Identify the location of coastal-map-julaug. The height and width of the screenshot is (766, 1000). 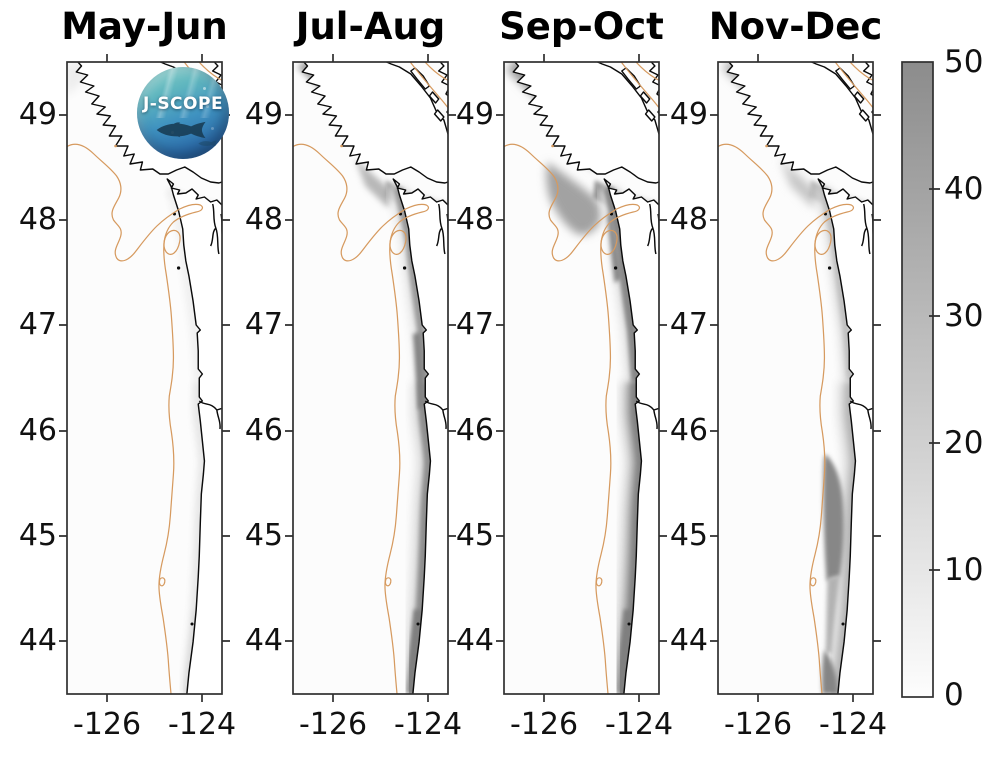
(370, 378).